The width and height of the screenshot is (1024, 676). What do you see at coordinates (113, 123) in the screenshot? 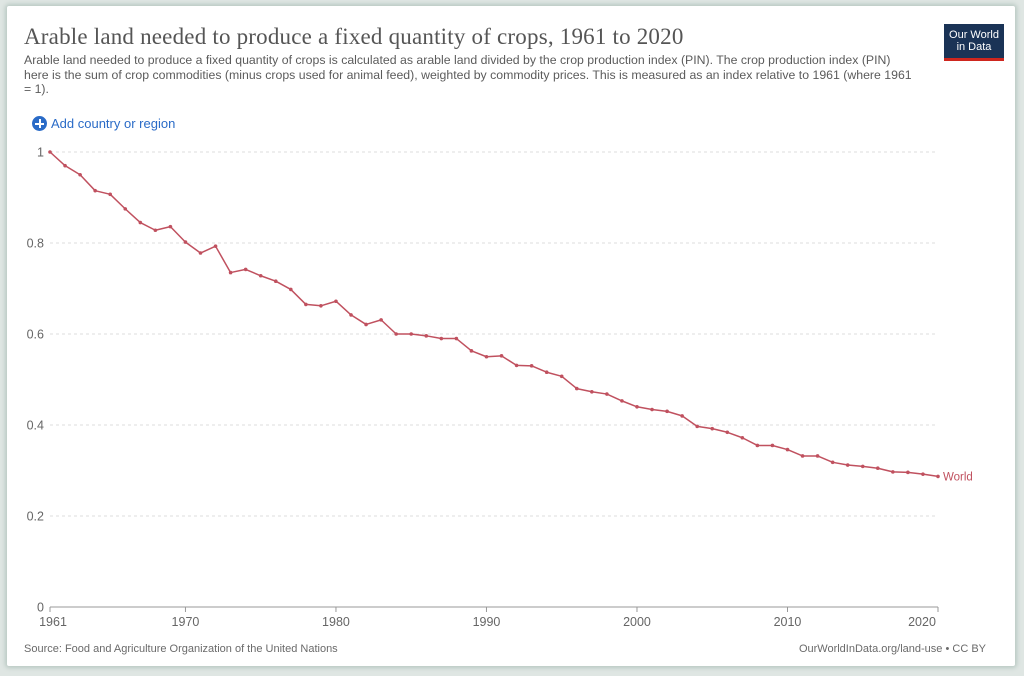
I see `add-country-label: Add country or region` at bounding box center [113, 123].